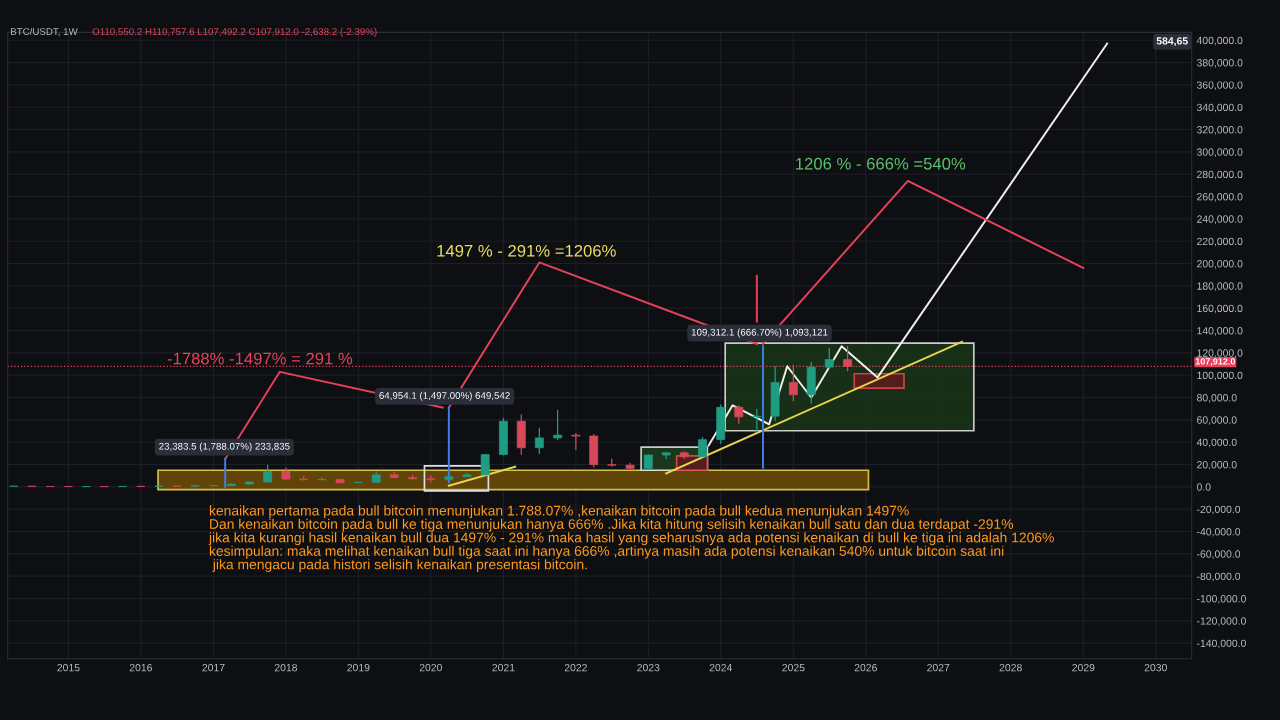  I want to click on y-tick-label: -20,000.0, so click(1219, 510).